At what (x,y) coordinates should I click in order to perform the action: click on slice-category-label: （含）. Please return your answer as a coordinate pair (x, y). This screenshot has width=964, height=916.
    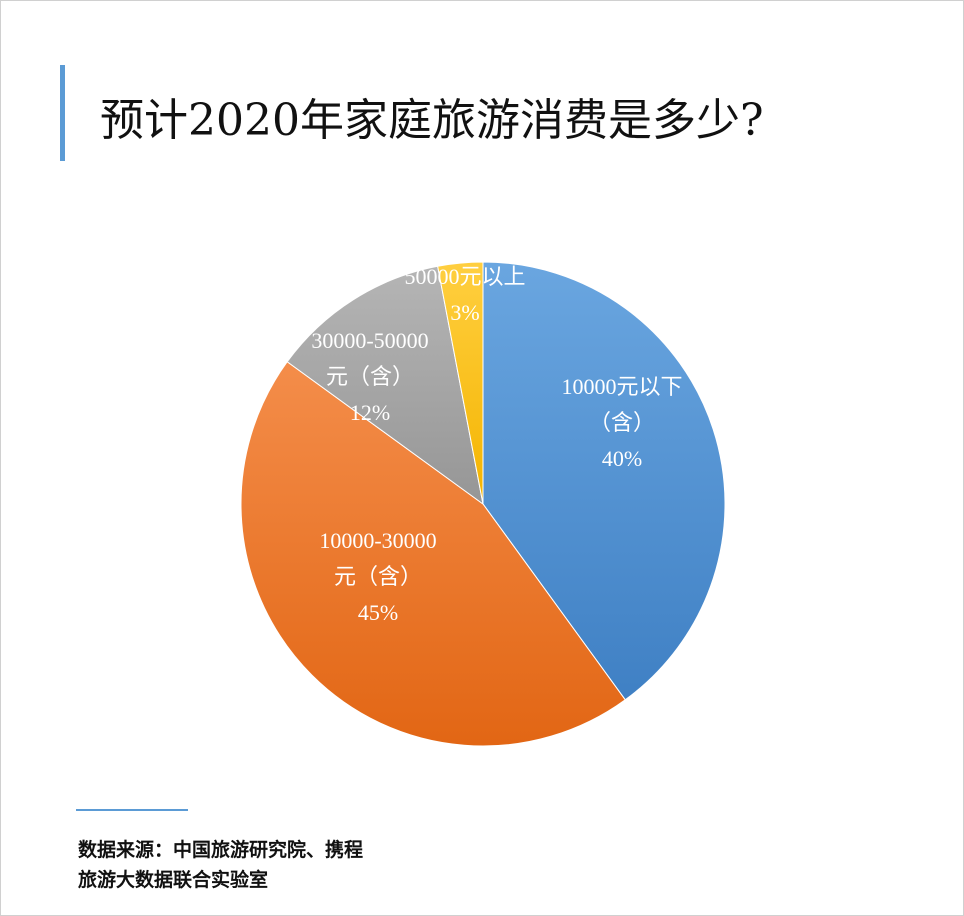
    Looking at the image, I should click on (622, 422).